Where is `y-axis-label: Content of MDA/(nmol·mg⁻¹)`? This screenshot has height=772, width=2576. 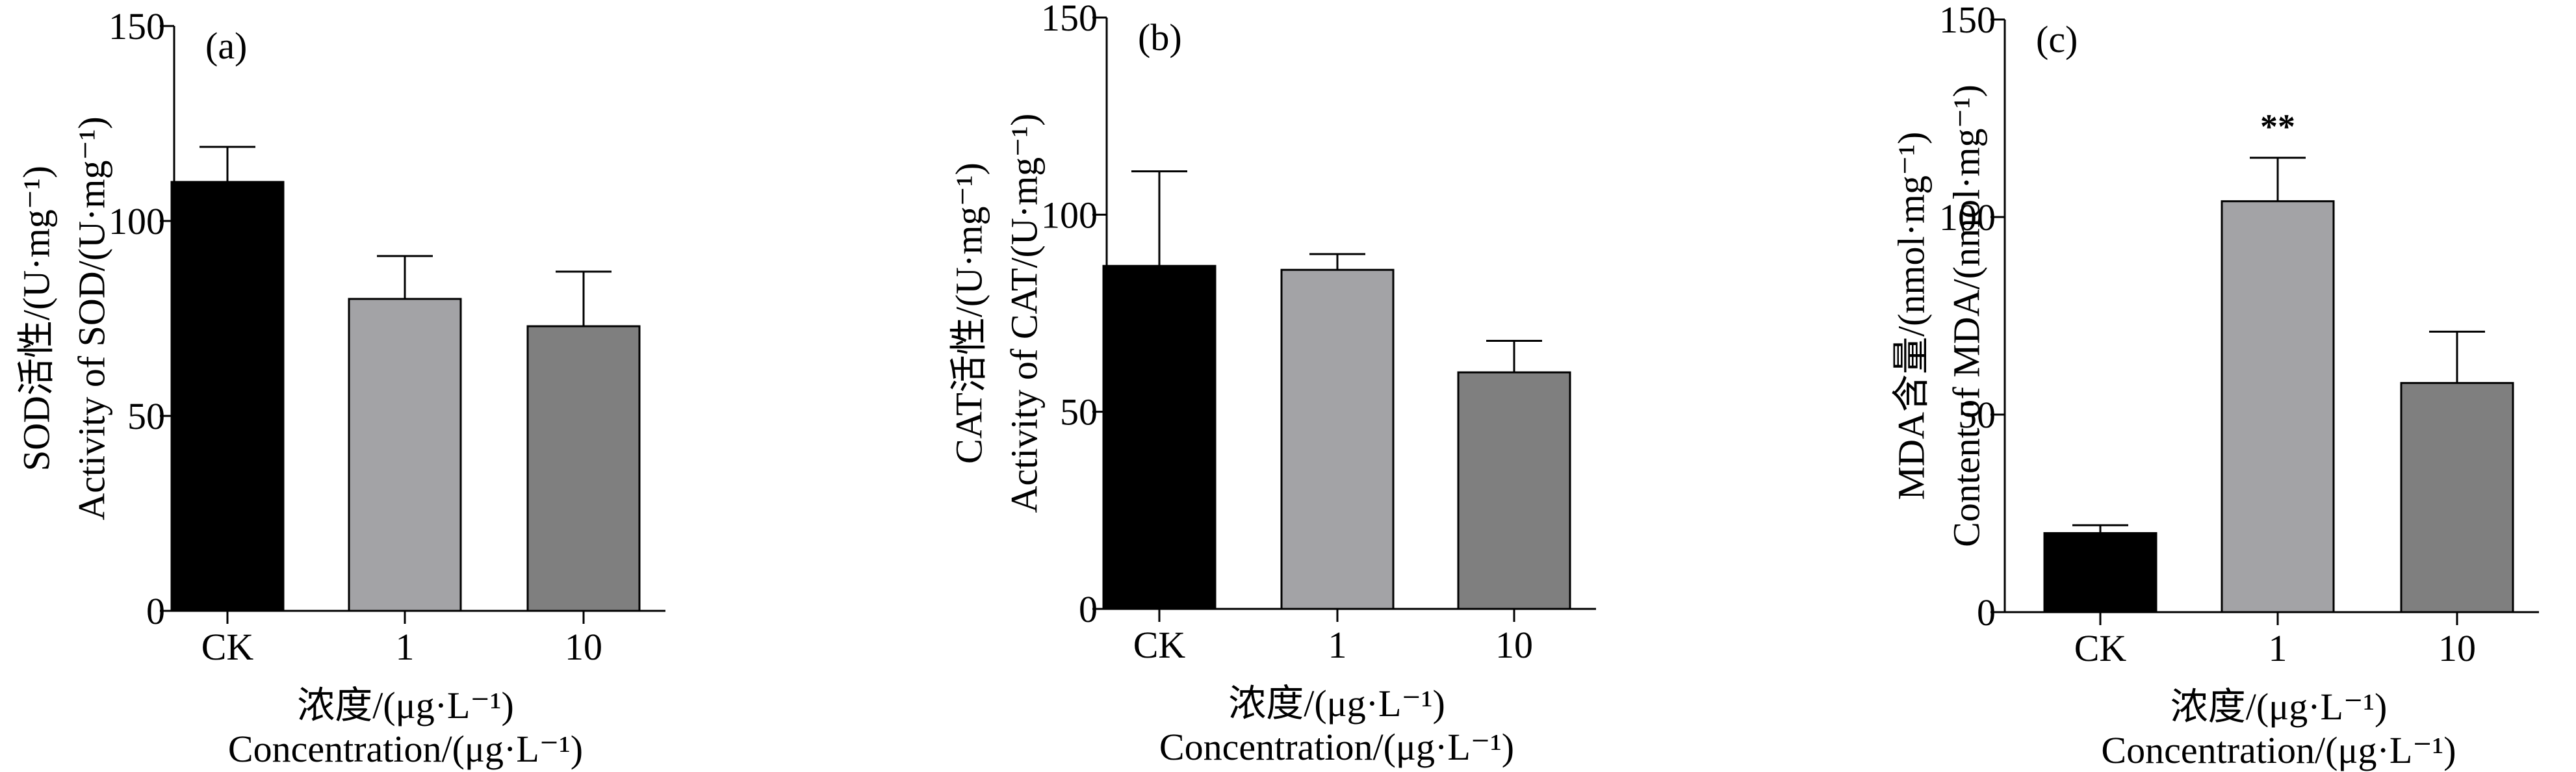
y-axis-label: Content of MDA/(nmol·mg⁻¹) is located at coordinates (1966, 315).